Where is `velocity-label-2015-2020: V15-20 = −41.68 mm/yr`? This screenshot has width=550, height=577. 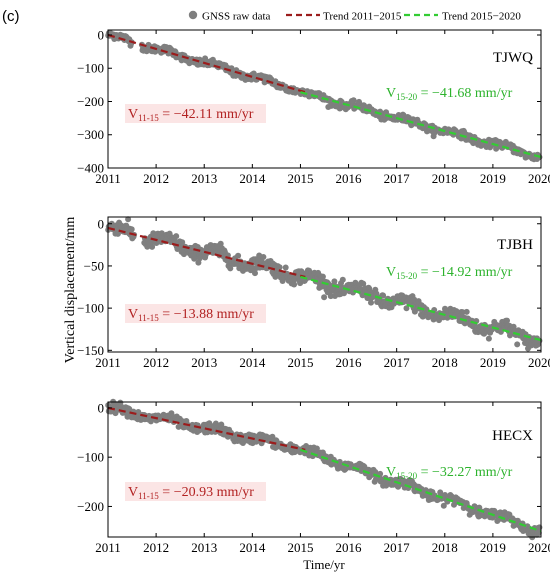
velocity-label-2015-2020: V15-20 = −41.68 mm/yr is located at coordinates (449, 94).